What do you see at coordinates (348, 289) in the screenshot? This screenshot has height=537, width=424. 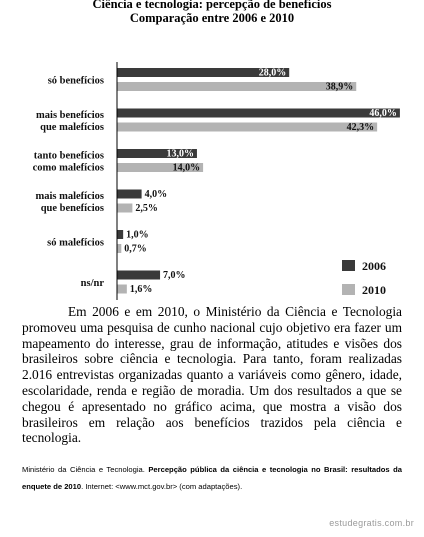 I see `legend-swatch-2010` at bounding box center [348, 289].